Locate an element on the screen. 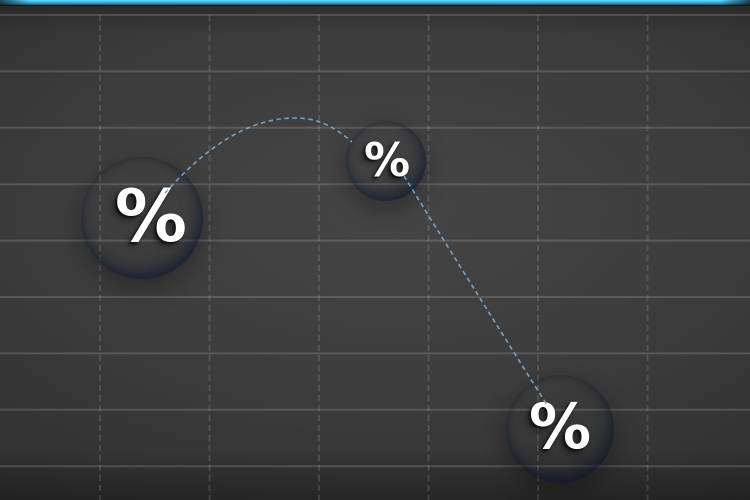  trend-curve-rising-segment is located at coordinates (258, 155).